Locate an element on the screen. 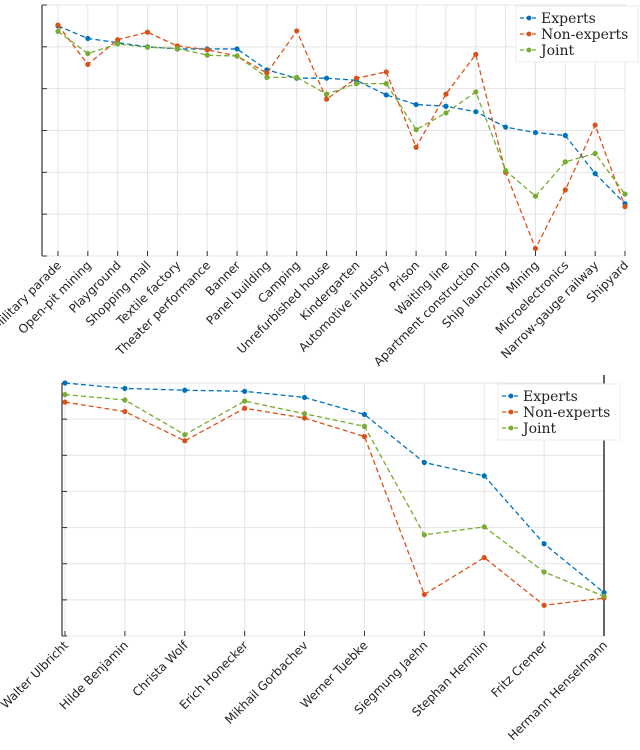 The height and width of the screenshot is (750, 640). x-tick-label: Fritz Cremer is located at coordinates (519, 669).